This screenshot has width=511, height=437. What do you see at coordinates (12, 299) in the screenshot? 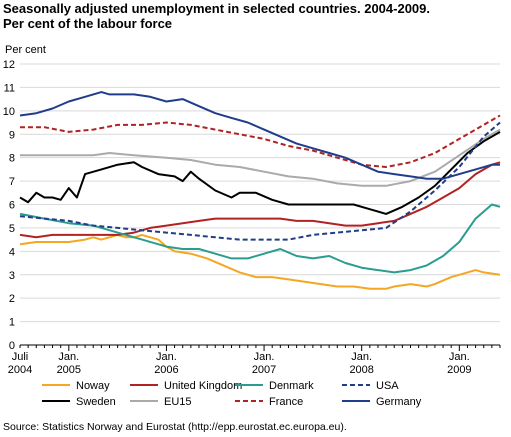
I see `y-tick-label: 2` at bounding box center [12, 299].